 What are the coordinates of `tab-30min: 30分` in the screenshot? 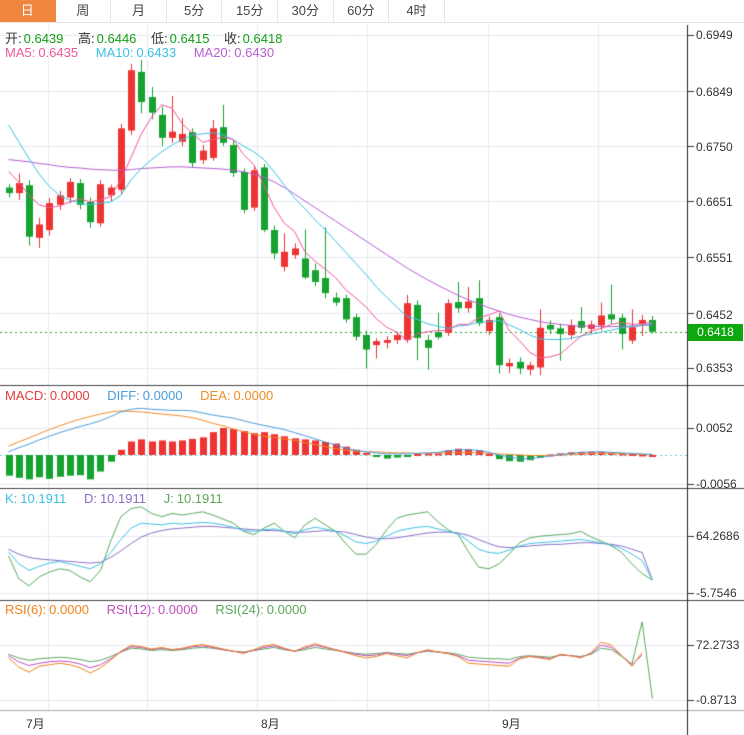 It's located at (305, 11).